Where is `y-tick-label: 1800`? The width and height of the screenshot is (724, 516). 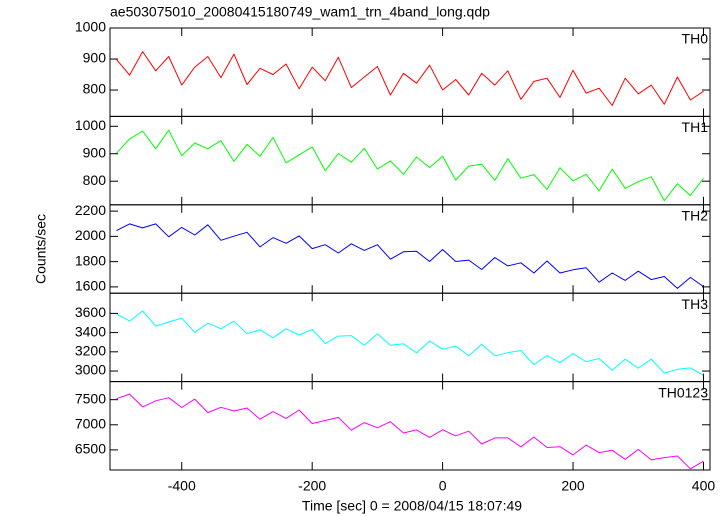 y-tick-label: 1800 is located at coordinates (90, 260).